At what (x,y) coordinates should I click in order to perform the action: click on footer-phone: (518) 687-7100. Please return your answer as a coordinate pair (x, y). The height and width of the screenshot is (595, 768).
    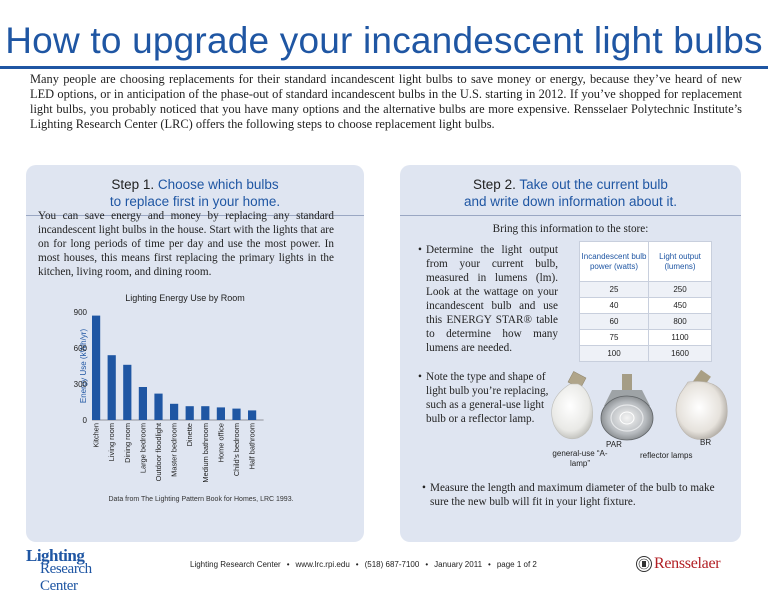
    Looking at the image, I should click on (392, 564).